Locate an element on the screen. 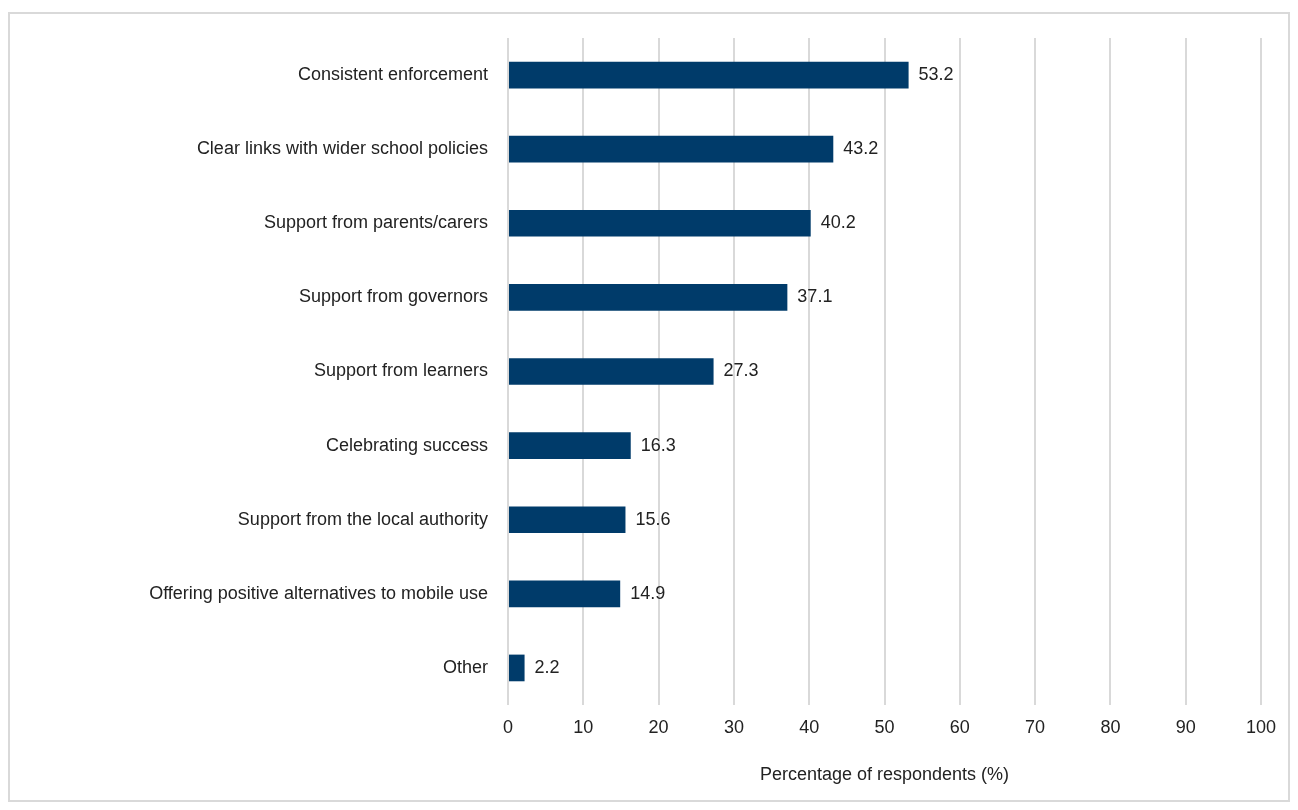 The width and height of the screenshot is (1298, 810). y-tick-label: Support from the local authority is located at coordinates (362, 518).